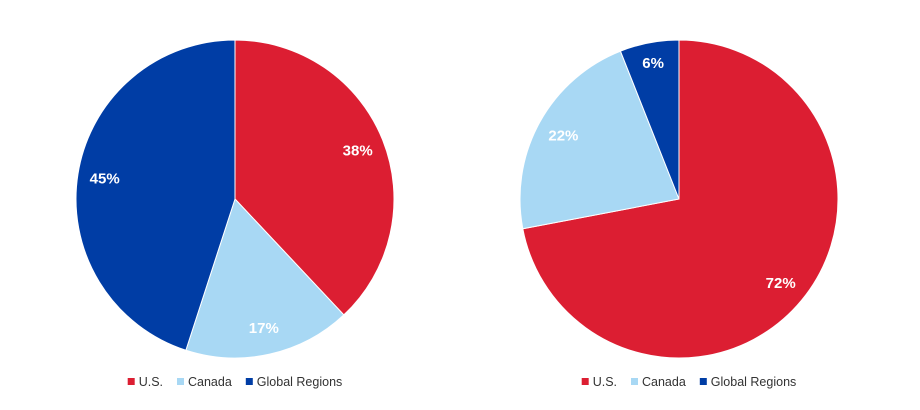 The image size is (920, 410). What do you see at coordinates (563, 135) in the screenshot?
I see `slice-label-canada: 22%` at bounding box center [563, 135].